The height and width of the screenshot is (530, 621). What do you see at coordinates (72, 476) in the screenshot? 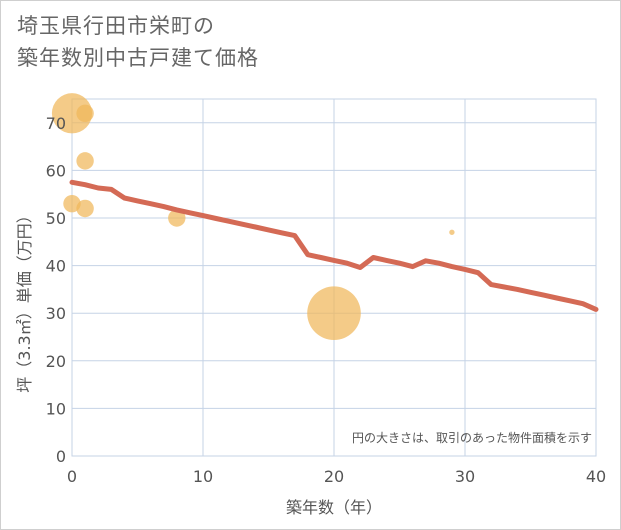
I see `x-tick-label: 0` at bounding box center [72, 476].